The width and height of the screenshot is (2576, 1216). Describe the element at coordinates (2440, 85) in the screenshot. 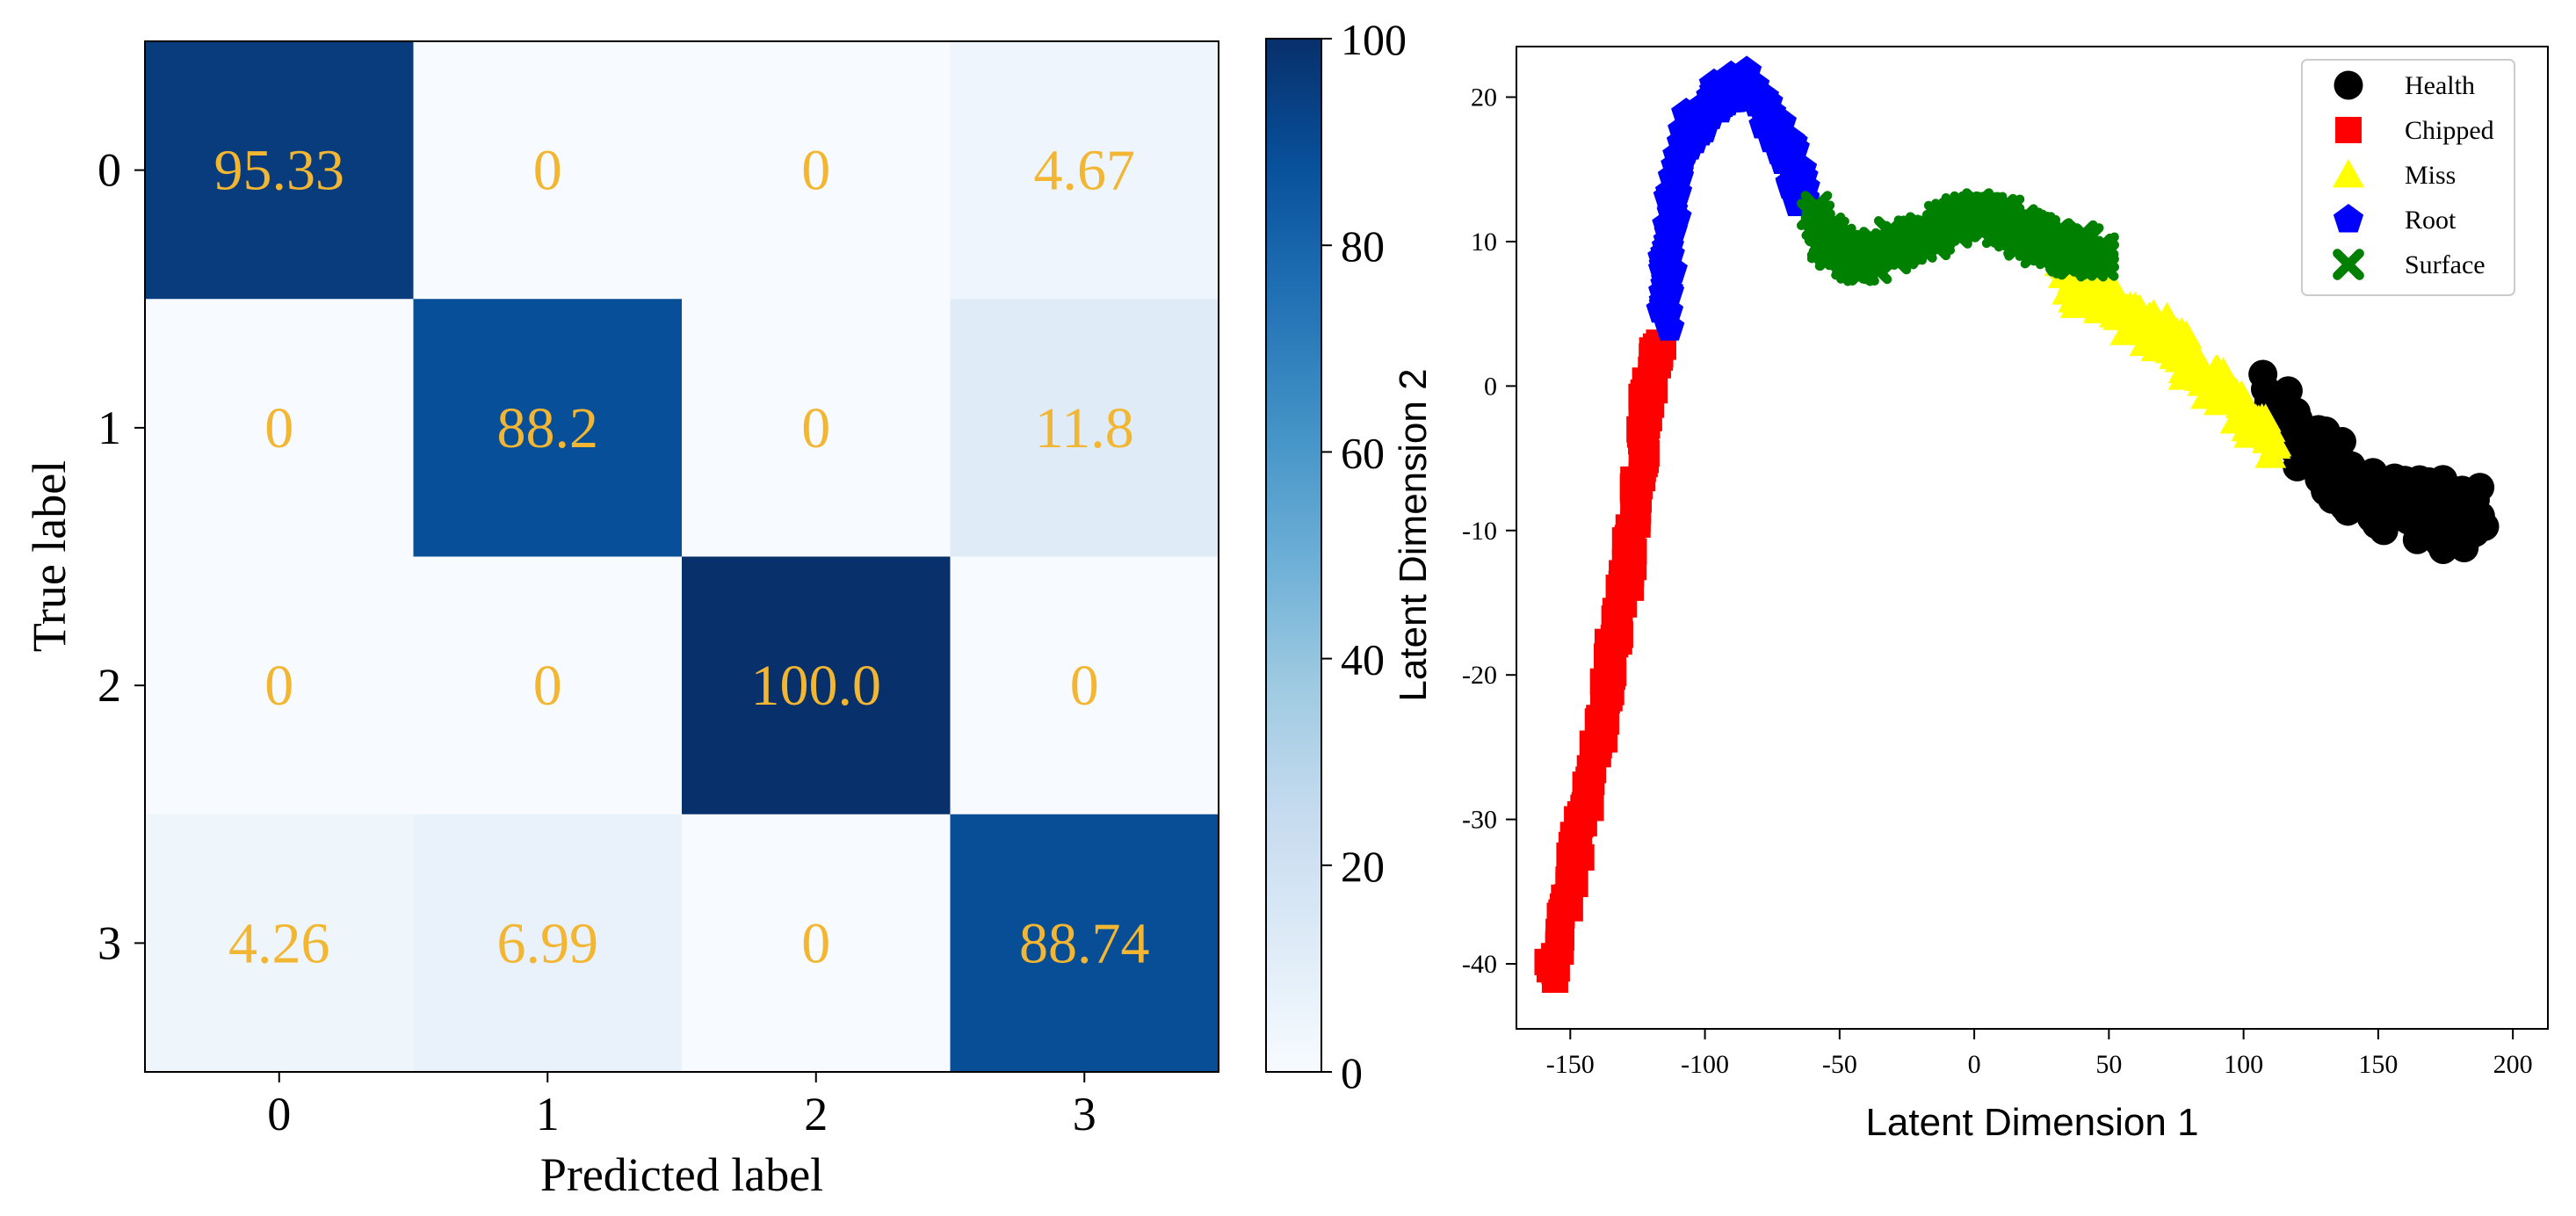

I see `legend-label-health: Health` at that location.